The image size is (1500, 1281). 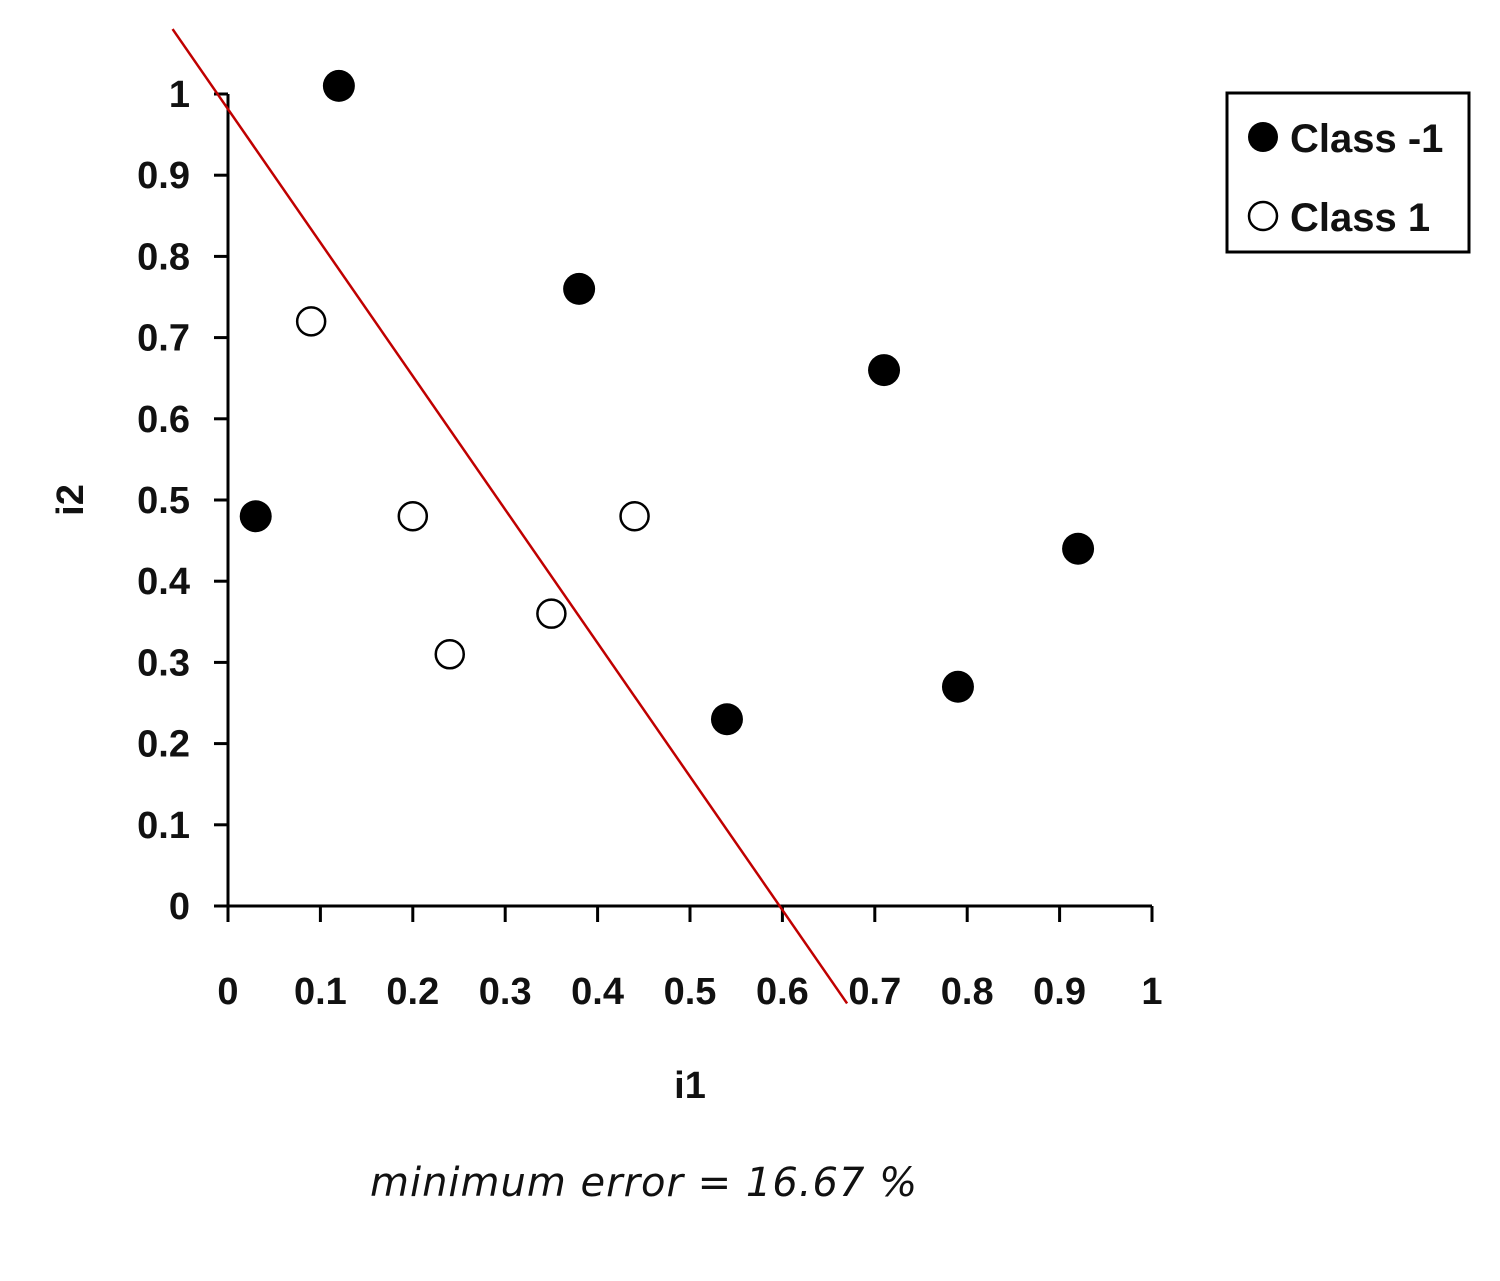 I want to click on y-tick-label: 0, so click(x=179, y=907).